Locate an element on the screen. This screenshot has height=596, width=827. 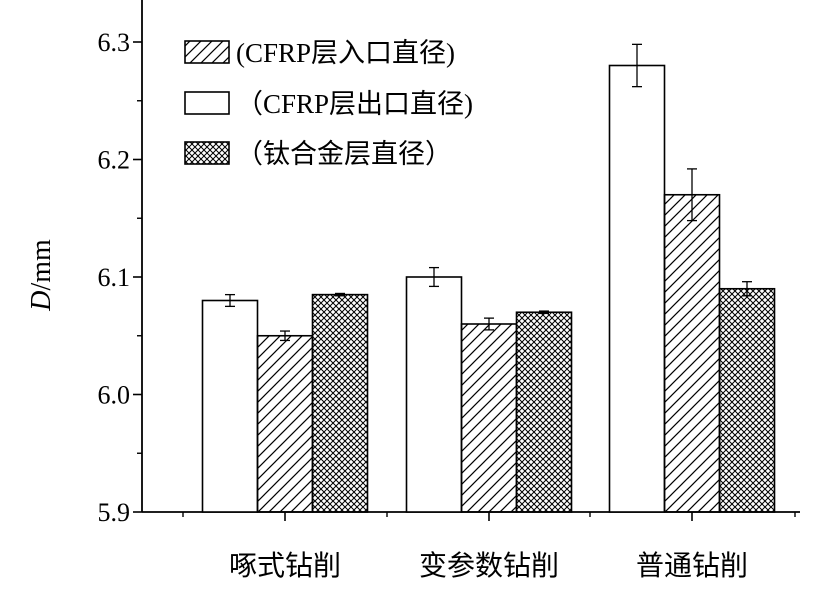
legend: (CFRP层入口直径) （CFRP层出口直径) （钛合金层直径） is located at coordinates (328, 103).